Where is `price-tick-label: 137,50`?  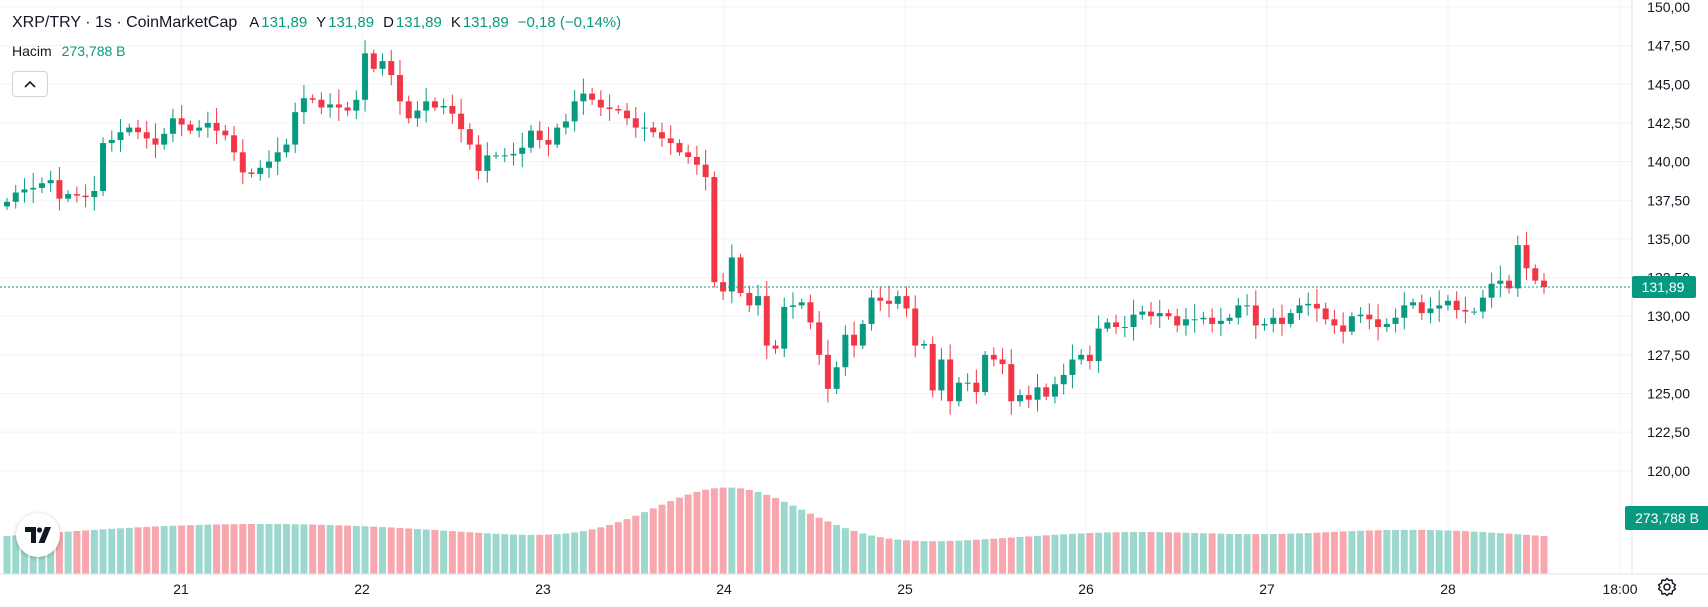 price-tick-label: 137,50 is located at coordinates (1668, 200).